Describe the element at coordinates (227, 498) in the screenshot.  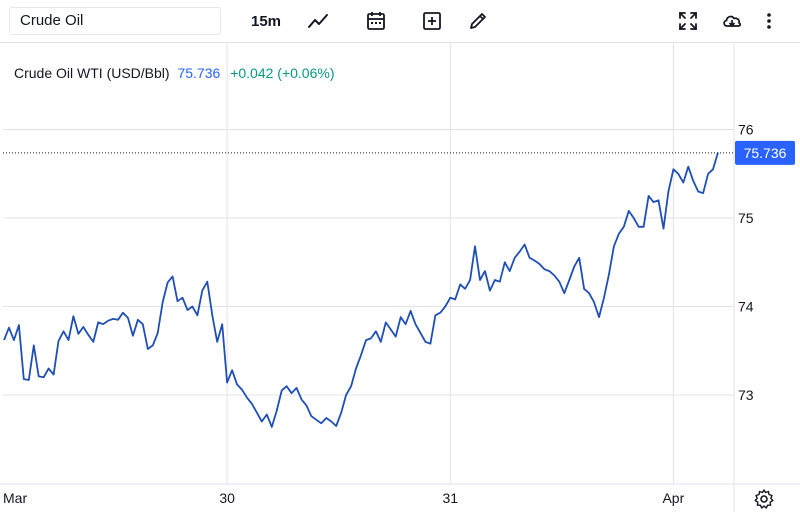
I see `x-tick-label: 30` at that location.